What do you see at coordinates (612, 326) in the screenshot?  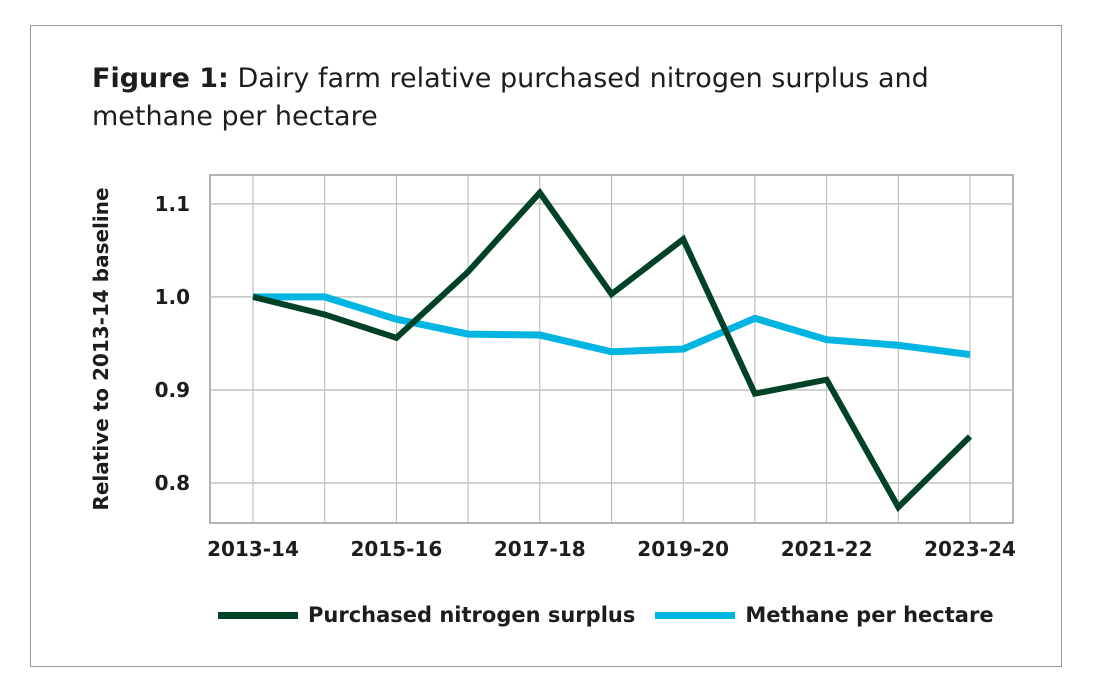 I see `series-line-methane` at bounding box center [612, 326].